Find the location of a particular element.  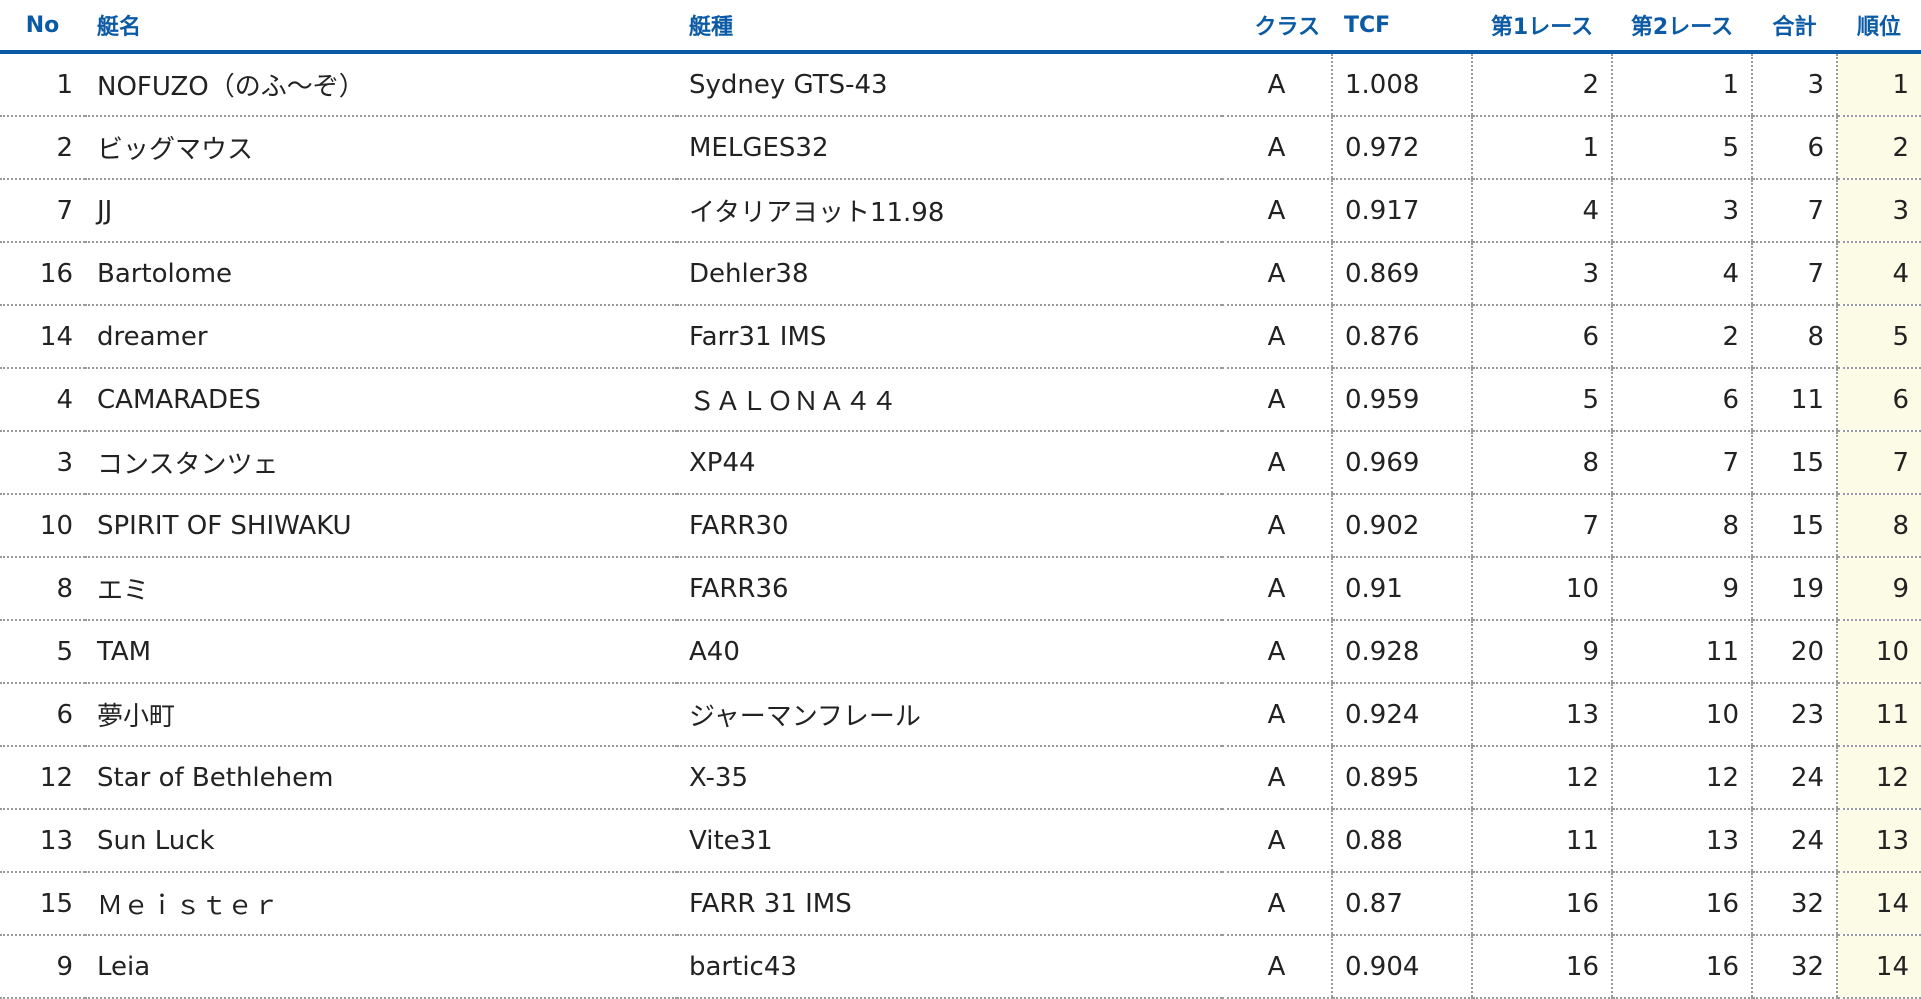

cell-total: 15 is located at coordinates (1794, 463).